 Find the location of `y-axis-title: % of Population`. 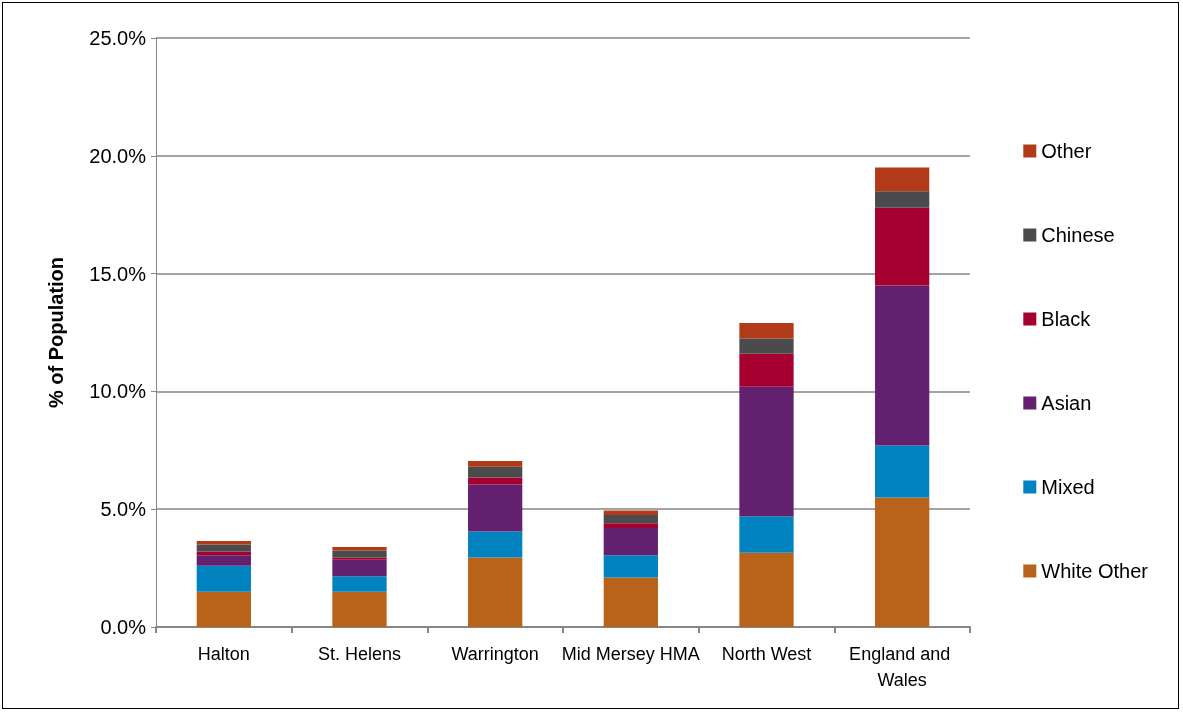

y-axis-title: % of Population is located at coordinates (56, 332).